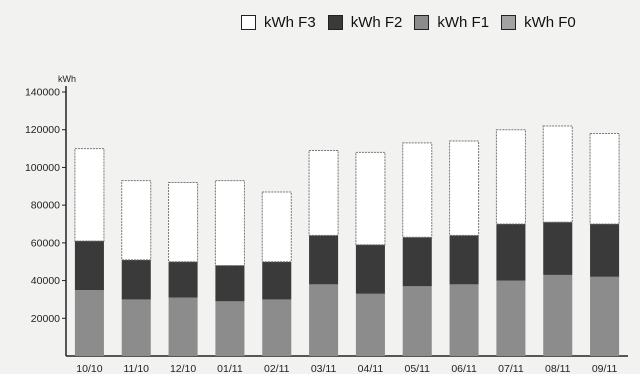 The width and height of the screenshot is (640, 374). What do you see at coordinates (230, 368) in the screenshot?
I see `x-tick-label: 01/11` at bounding box center [230, 368].